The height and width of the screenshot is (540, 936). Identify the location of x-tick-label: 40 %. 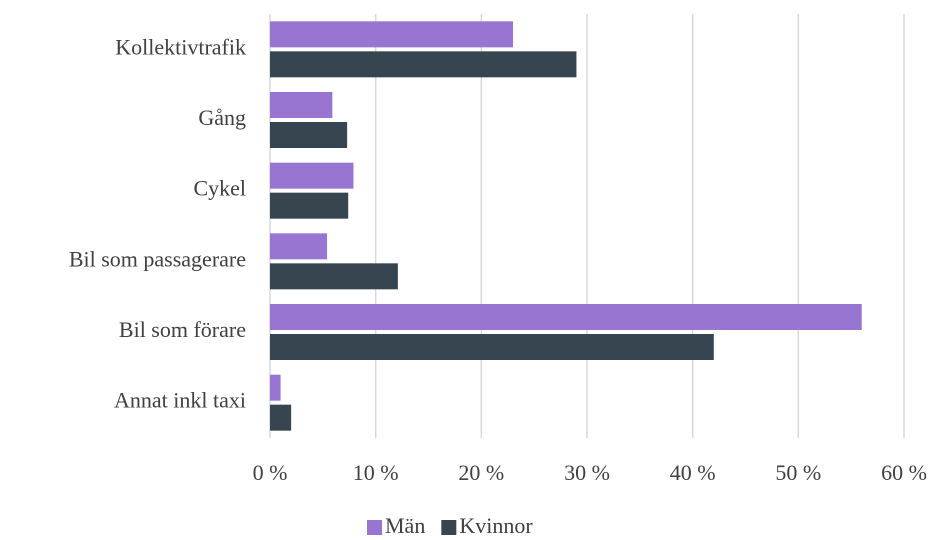
(693, 472).